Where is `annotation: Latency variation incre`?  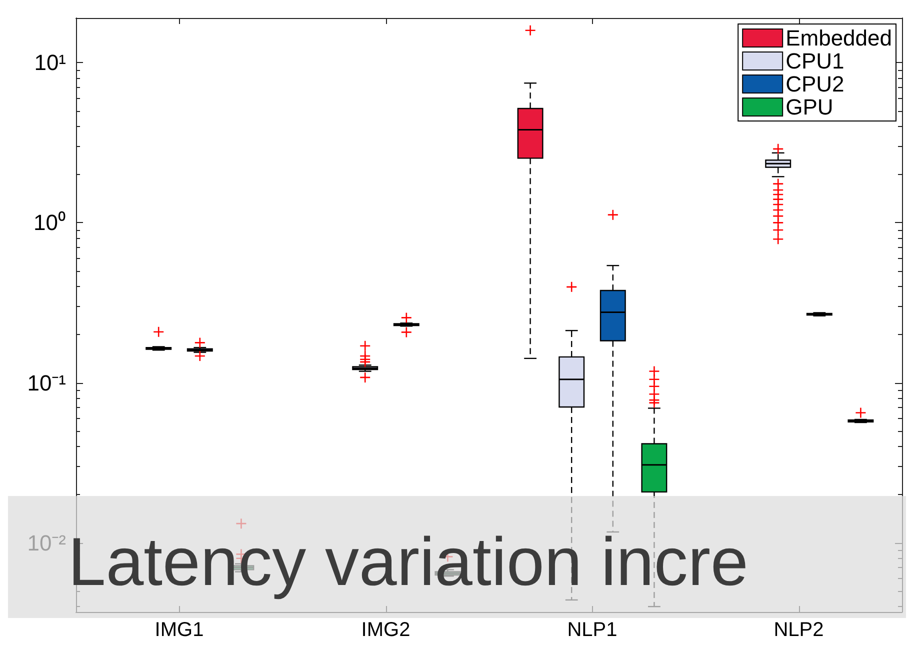
annotation: Latency variation incre is located at coordinates (408, 562).